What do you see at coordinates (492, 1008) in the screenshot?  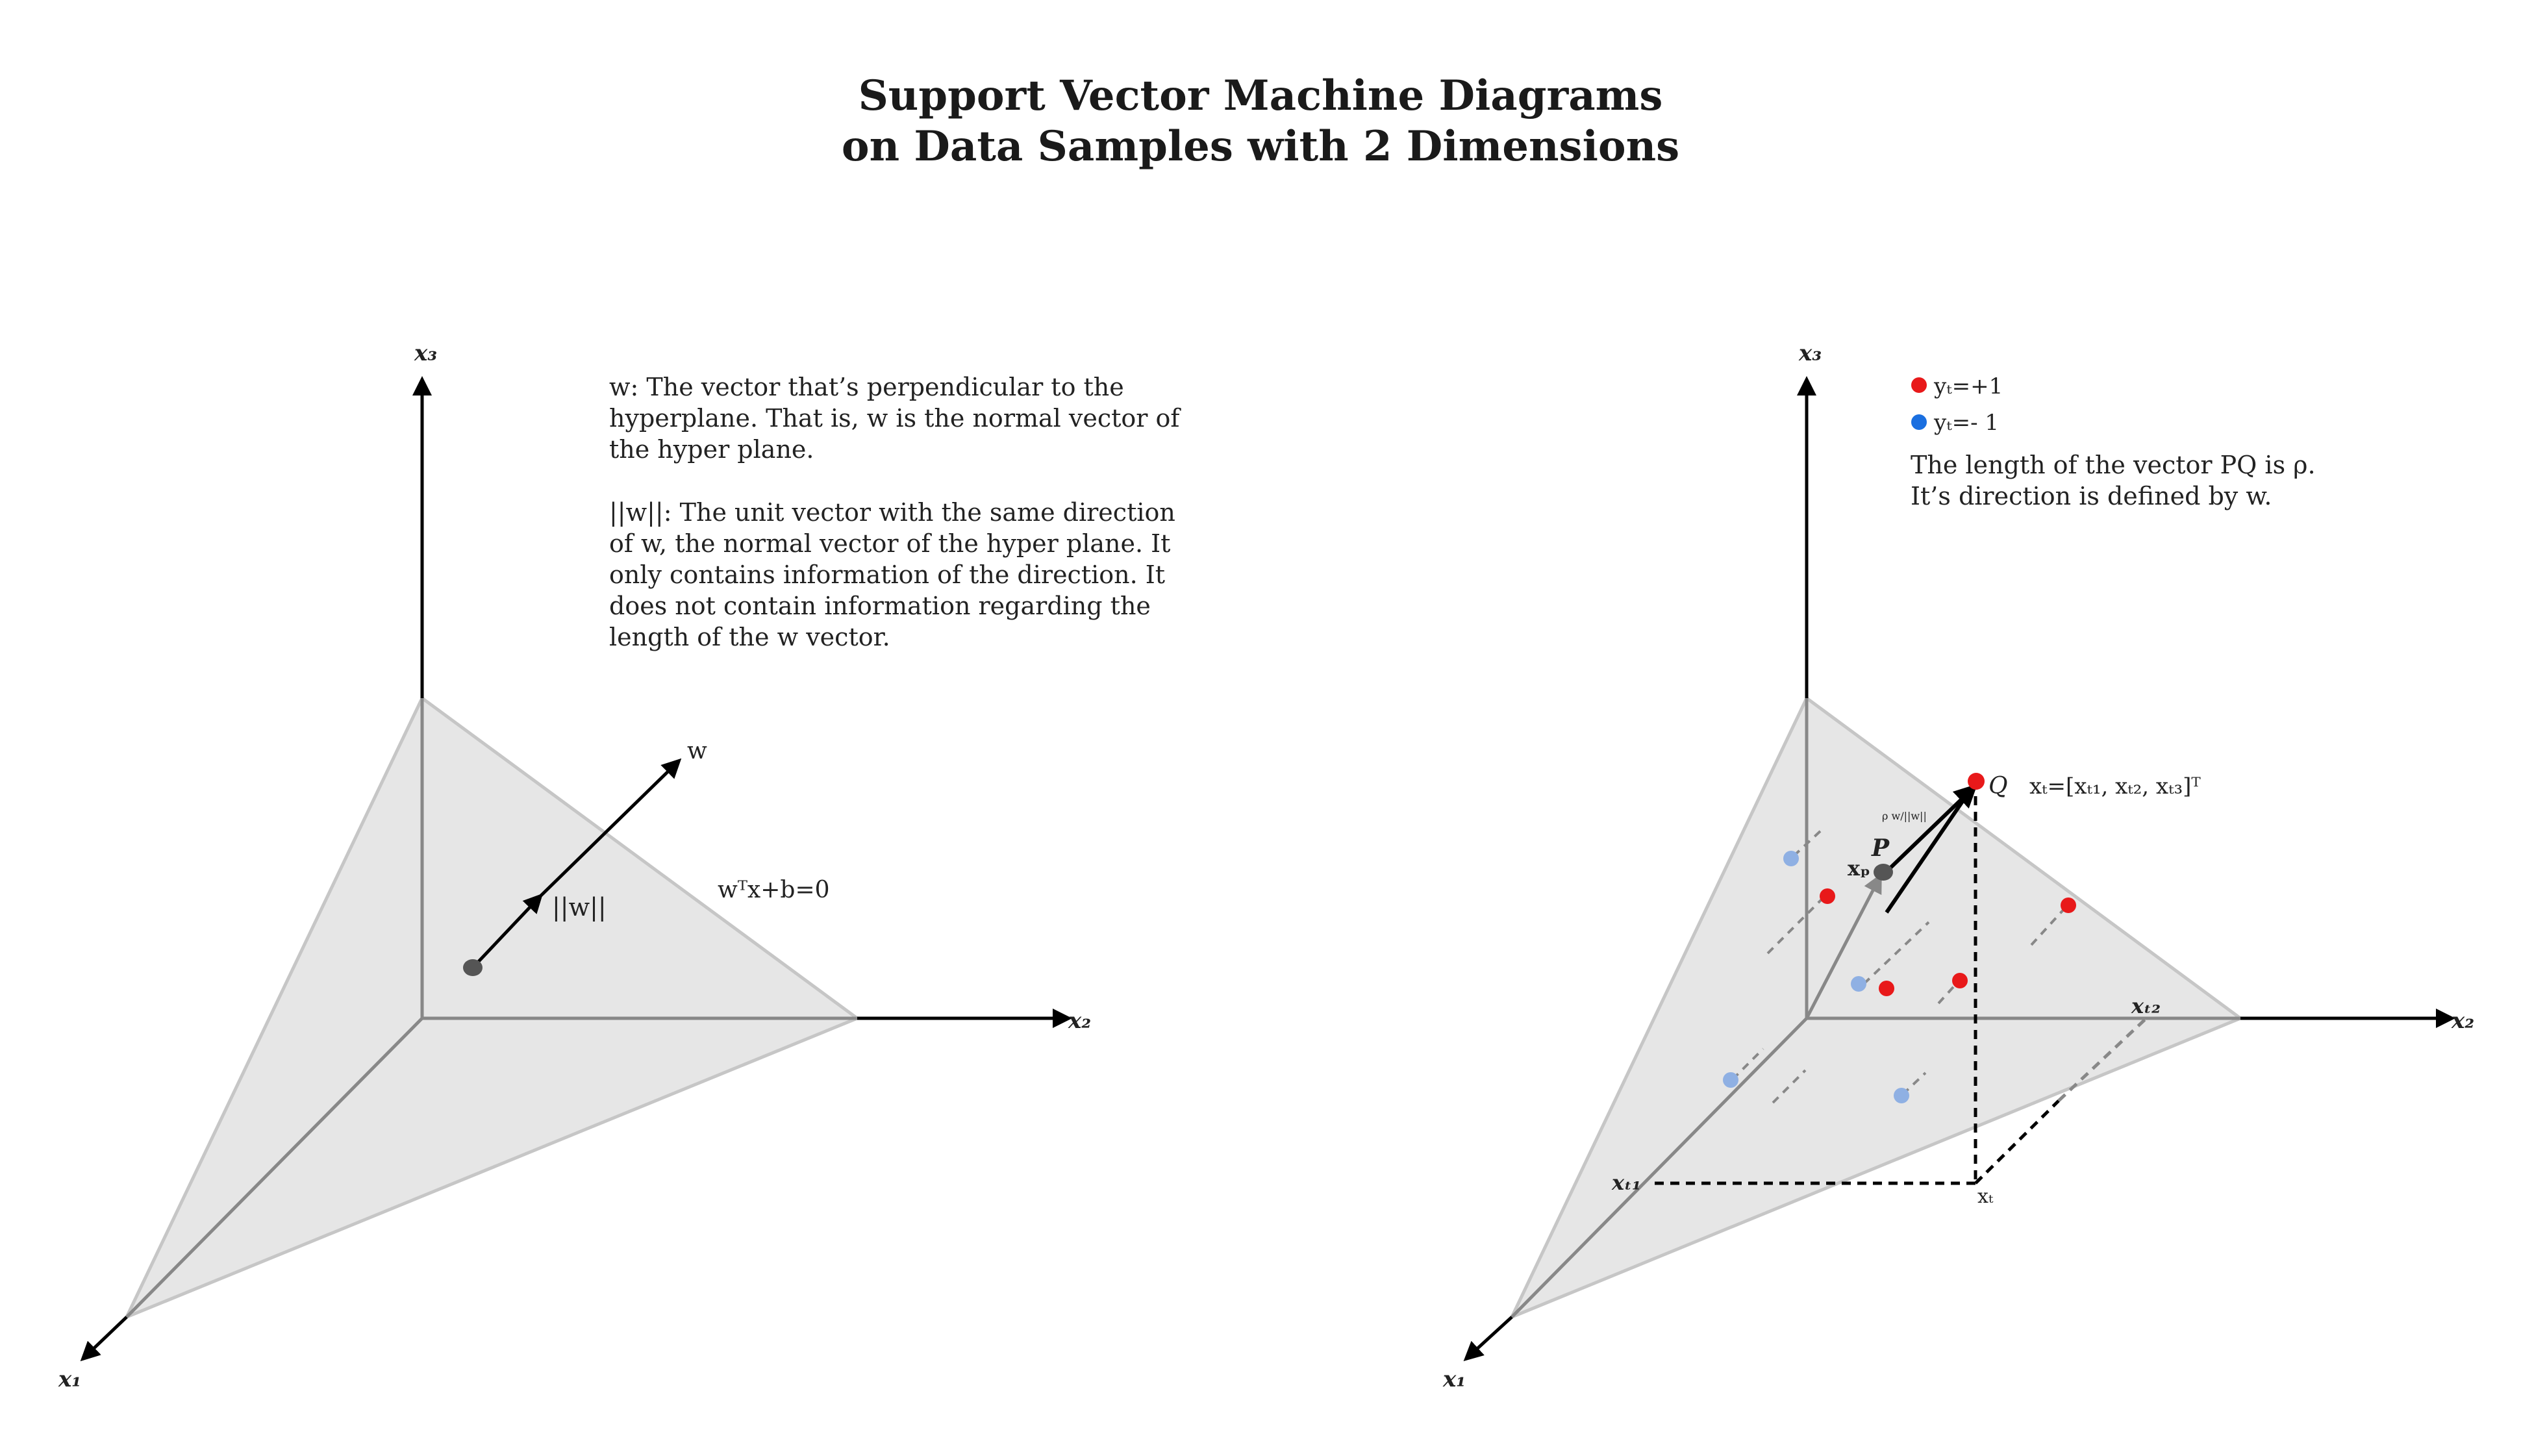 I see `left-hyperplane` at bounding box center [492, 1008].